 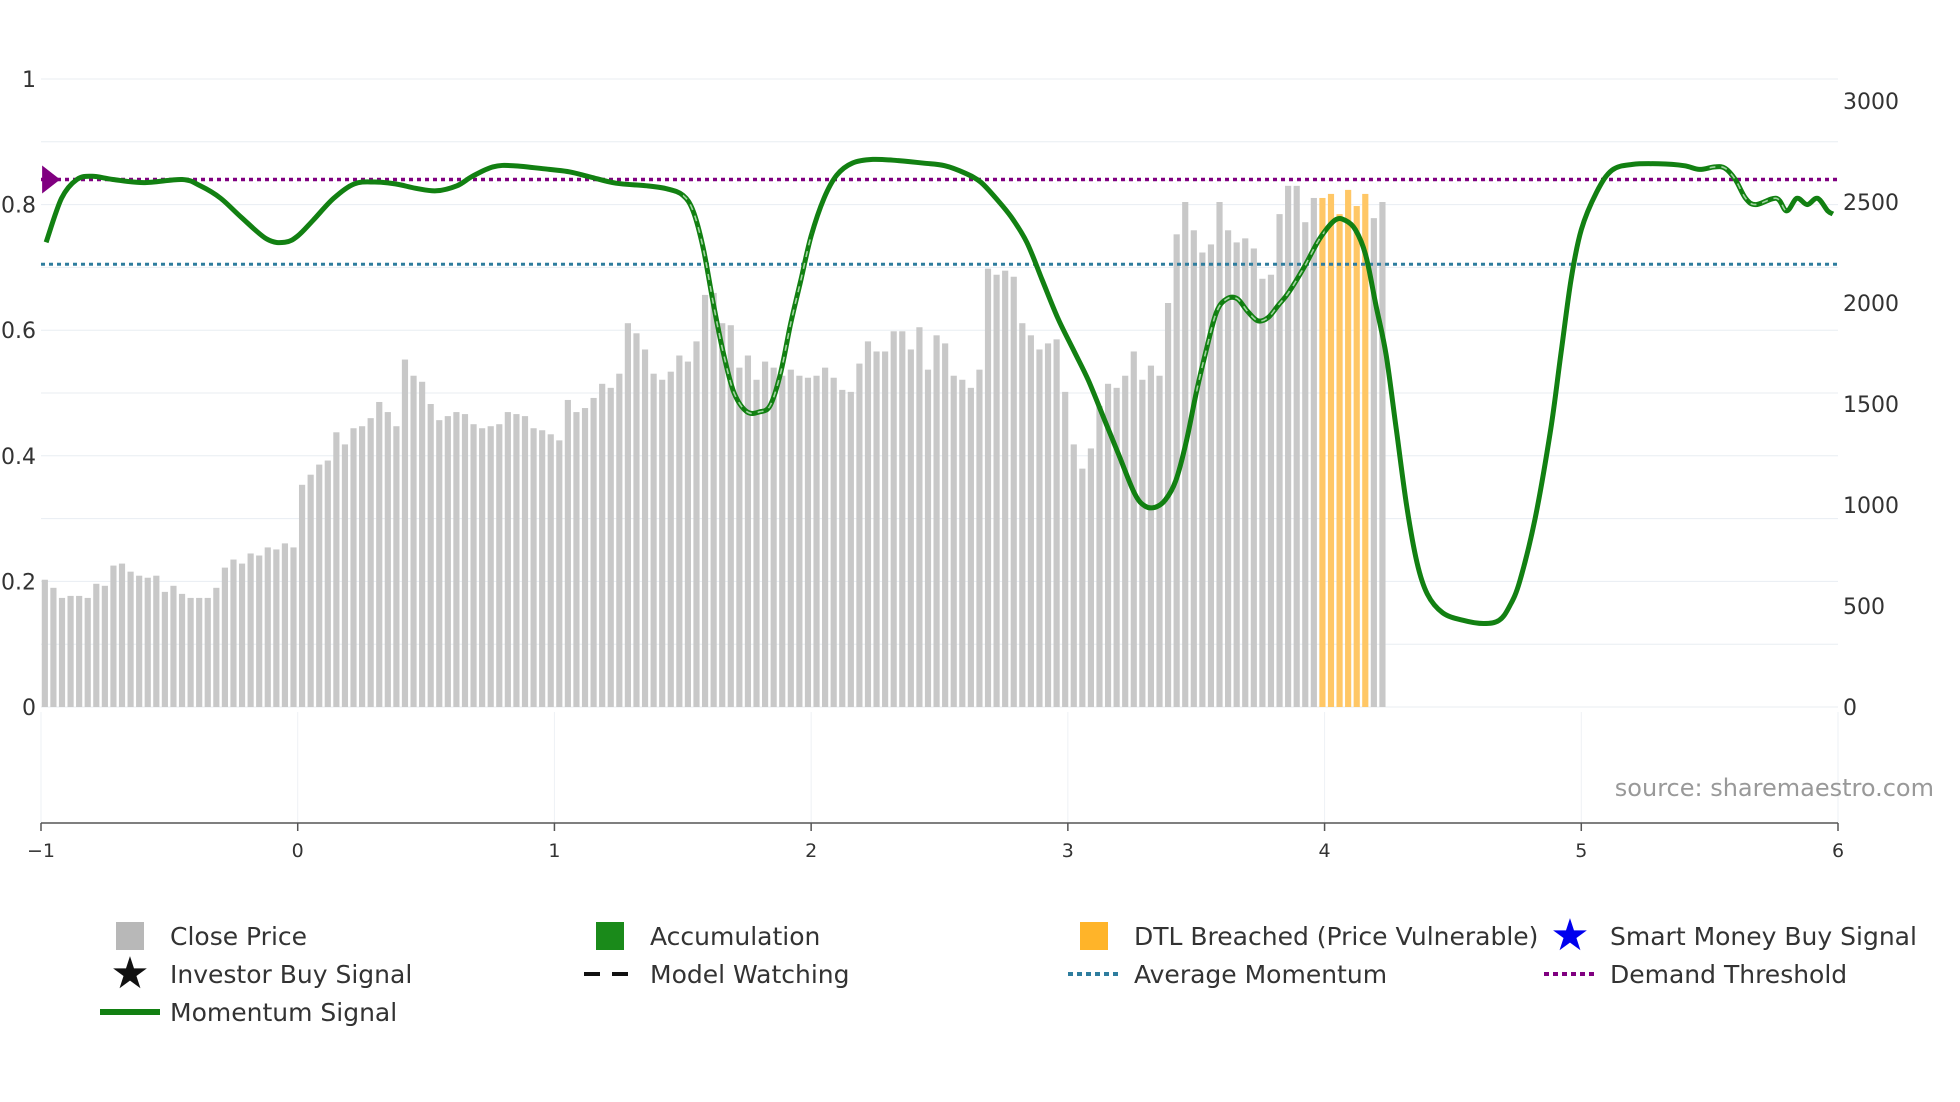 I want to click on legend-investor-buy: ★ Investor Buy Signal, so click(x=251, y=973).